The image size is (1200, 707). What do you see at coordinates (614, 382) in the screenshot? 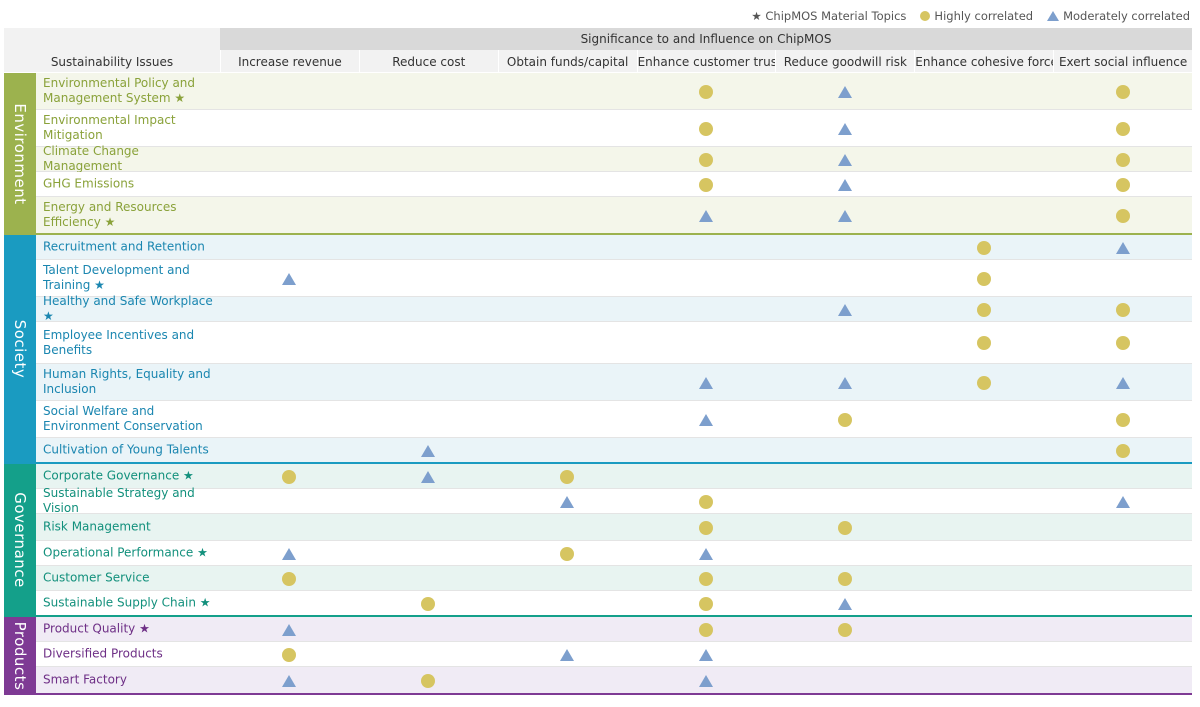
I see `table-row: Human Rights, Equality and Inclusion` at bounding box center [614, 382].